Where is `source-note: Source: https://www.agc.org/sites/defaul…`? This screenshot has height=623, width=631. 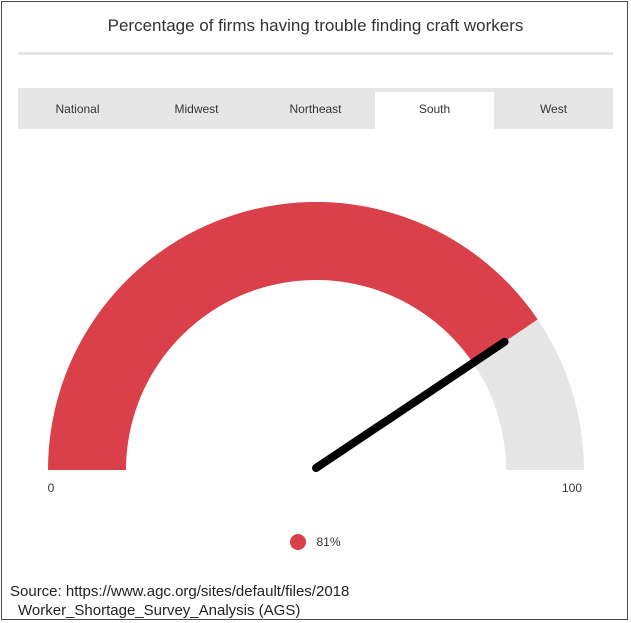 source-note: Source: https://www.agc.org/sites/defaul… is located at coordinates (179, 601).